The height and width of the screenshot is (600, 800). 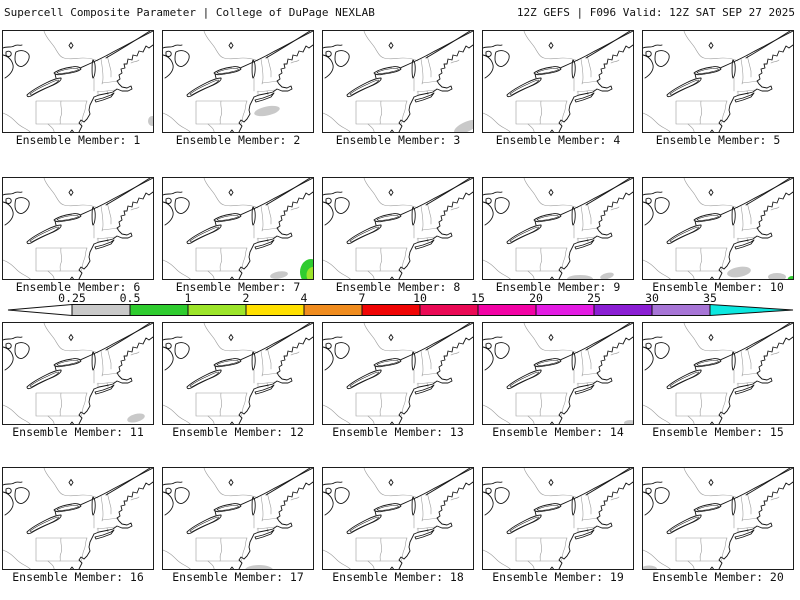 I want to click on ensemble-member-label: Ensemble Member: 19, so click(x=558, y=577).